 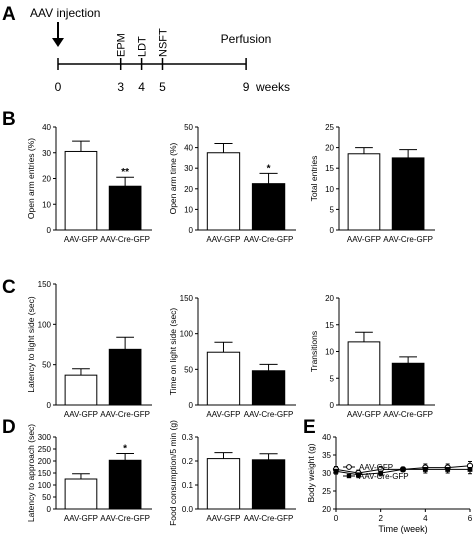 What do you see at coordinates (143, 46) in the screenshot?
I see `timeline-event-label: LDT` at bounding box center [143, 46].